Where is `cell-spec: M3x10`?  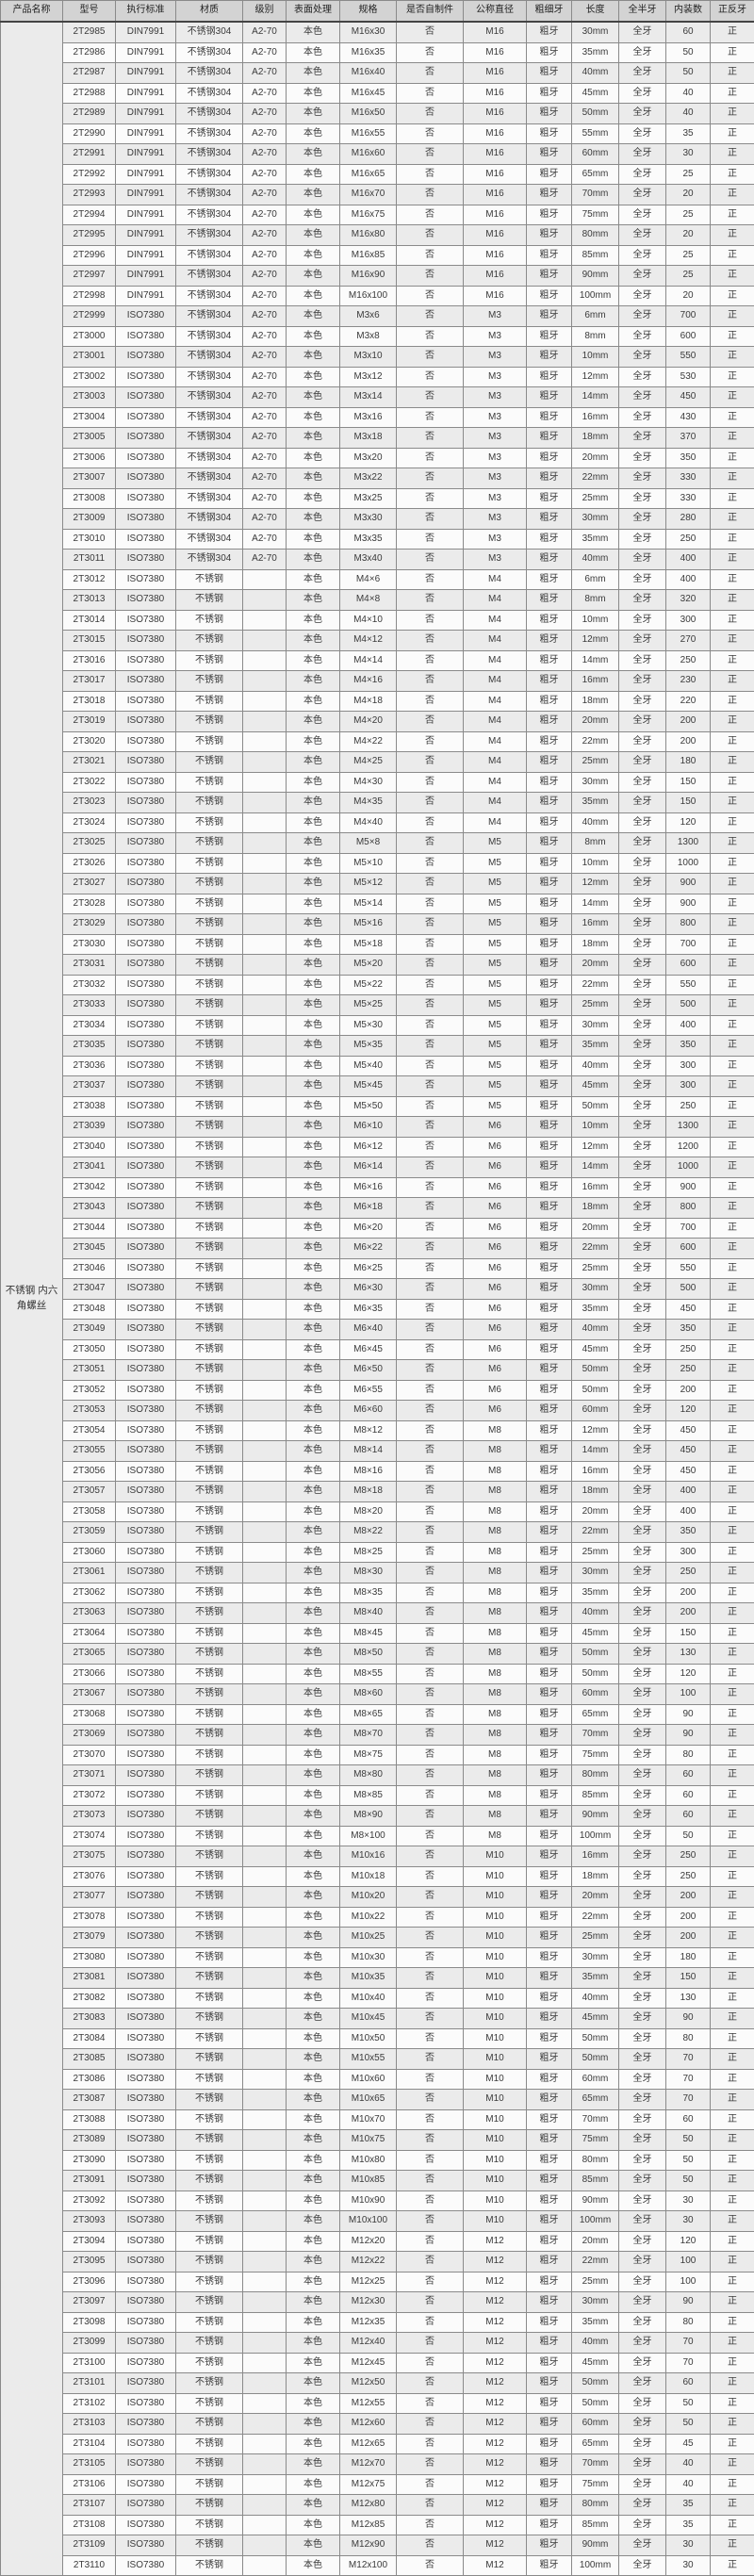 cell-spec: M3x10 is located at coordinates (369, 357).